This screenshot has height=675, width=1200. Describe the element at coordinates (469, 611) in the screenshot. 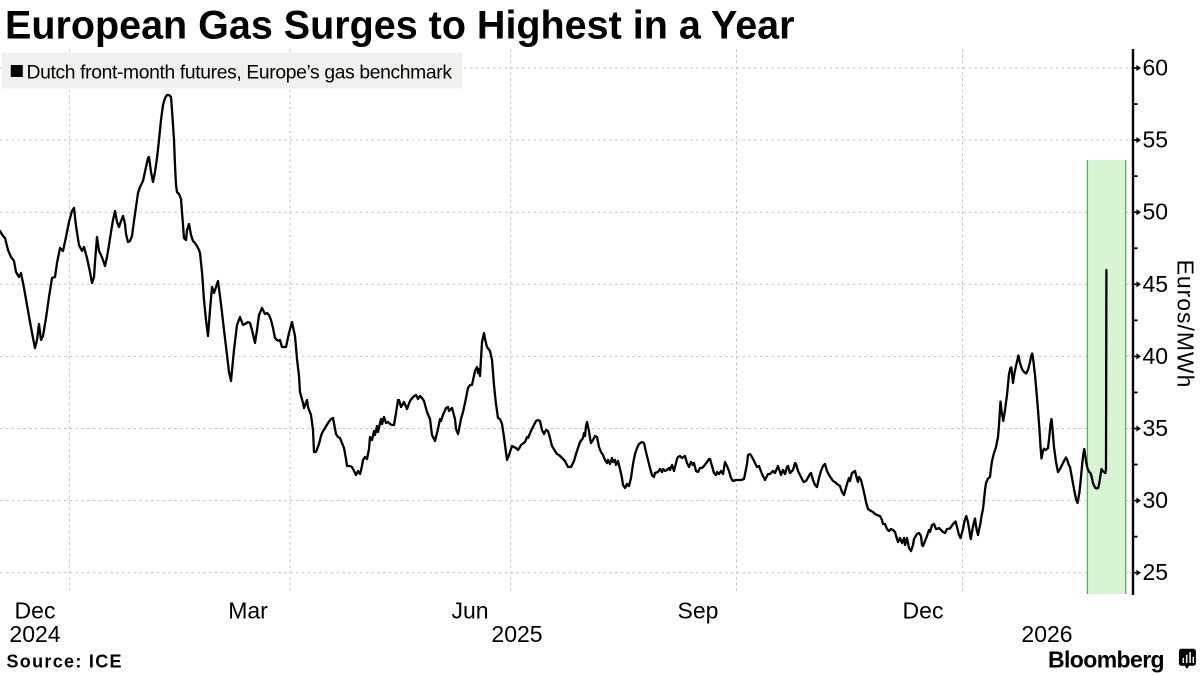

I see `svg-text: Jun` at that location.